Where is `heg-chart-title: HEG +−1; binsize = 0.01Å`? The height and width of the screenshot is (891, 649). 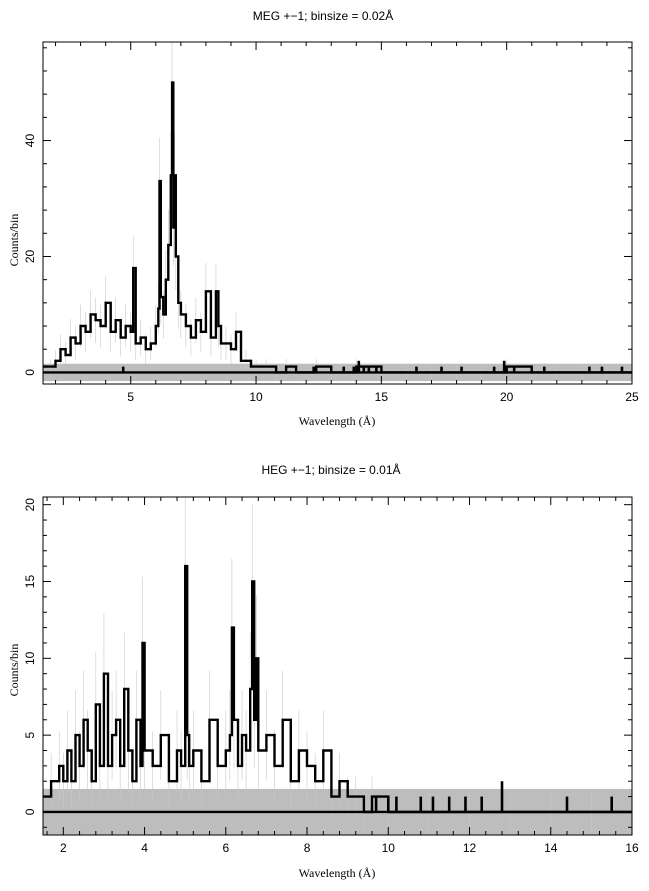
heg-chart-title: HEG +−1; binsize = 0.01Å is located at coordinates (330, 469).